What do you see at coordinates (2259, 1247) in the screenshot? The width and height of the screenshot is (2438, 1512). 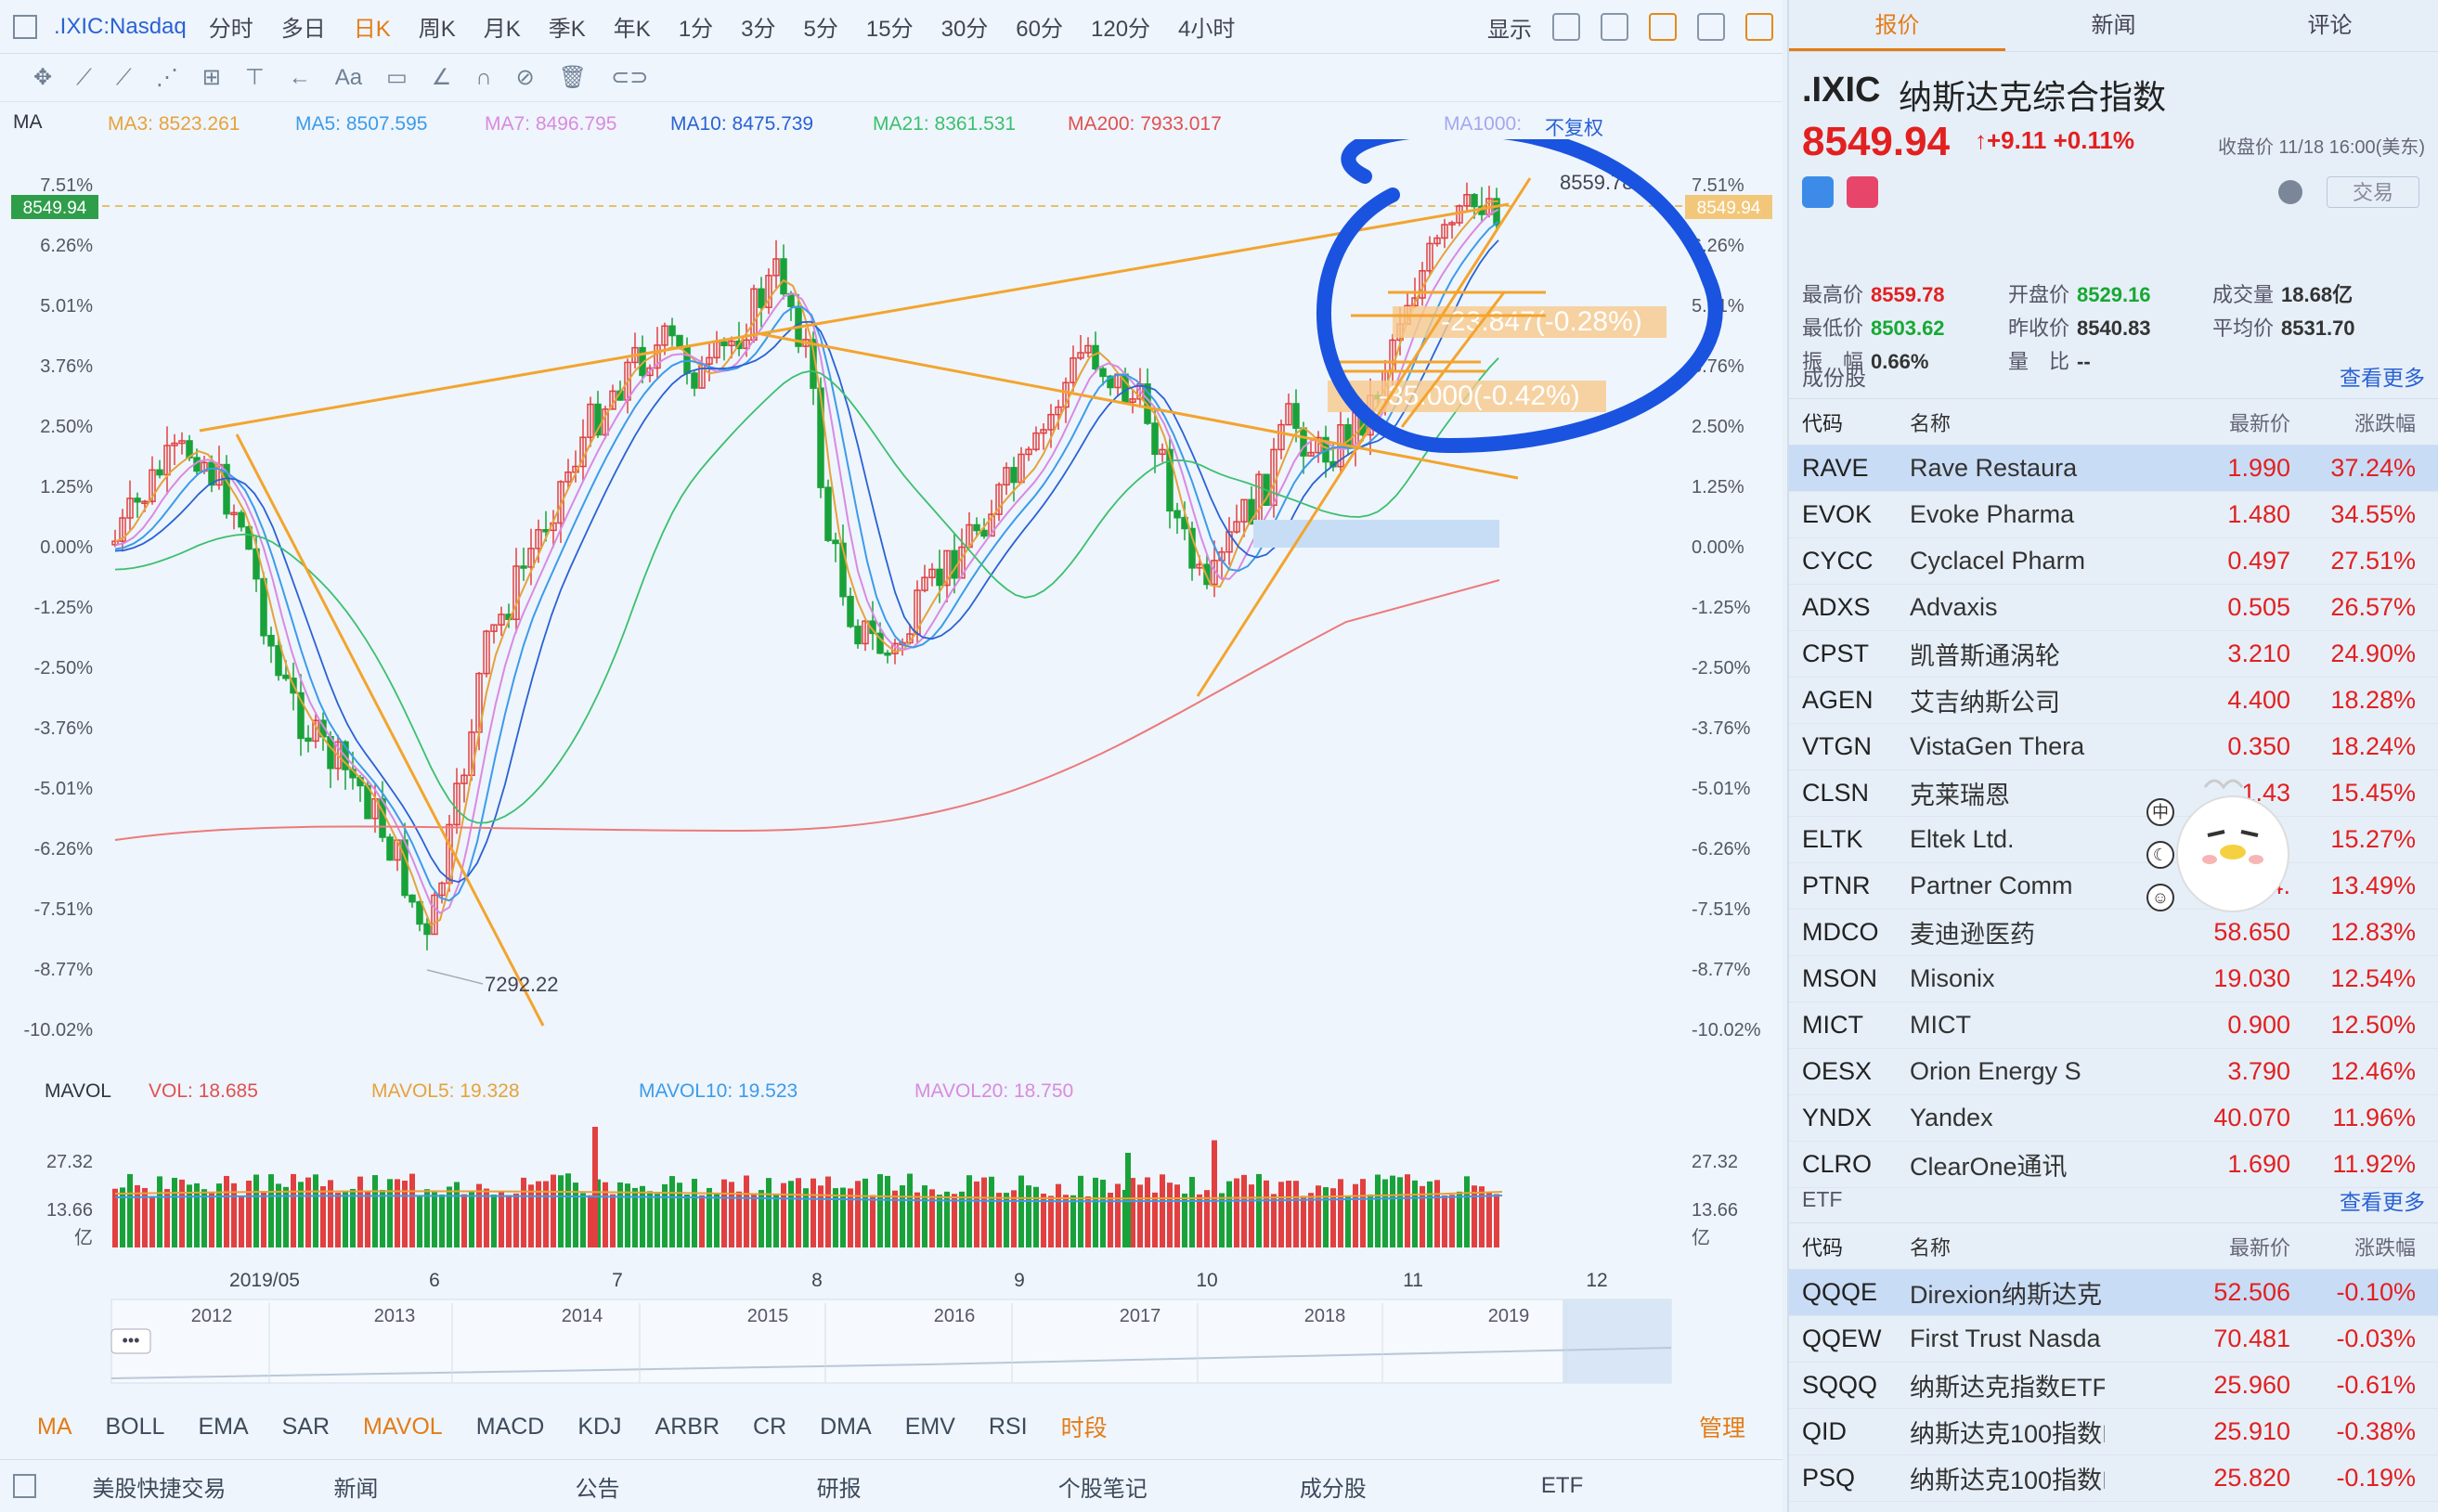 I see `etf-col-2: 最新价` at bounding box center [2259, 1247].